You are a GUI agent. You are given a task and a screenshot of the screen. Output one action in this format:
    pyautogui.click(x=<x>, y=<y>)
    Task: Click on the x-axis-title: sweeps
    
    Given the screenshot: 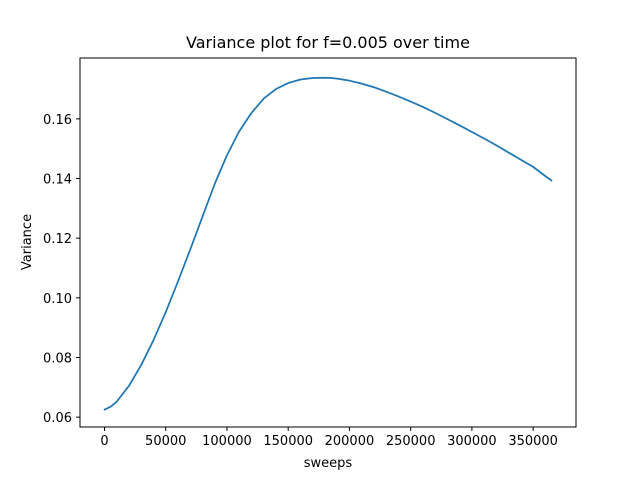 What is the action you would take?
    pyautogui.click(x=328, y=463)
    